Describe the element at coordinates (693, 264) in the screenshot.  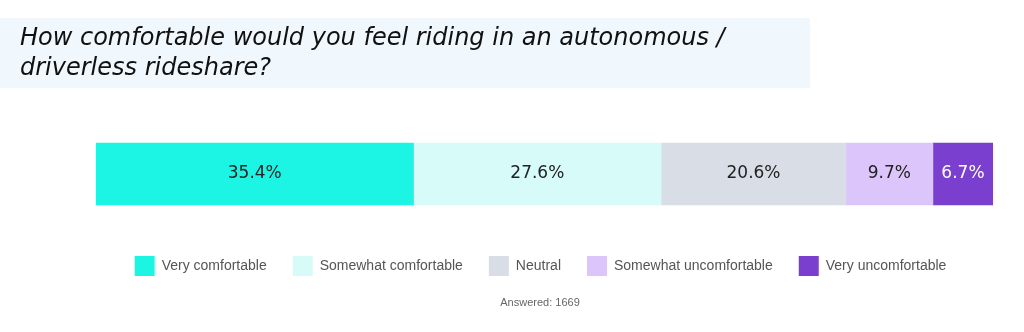
I see `legend-label: Somewhat uncomfortable` at that location.